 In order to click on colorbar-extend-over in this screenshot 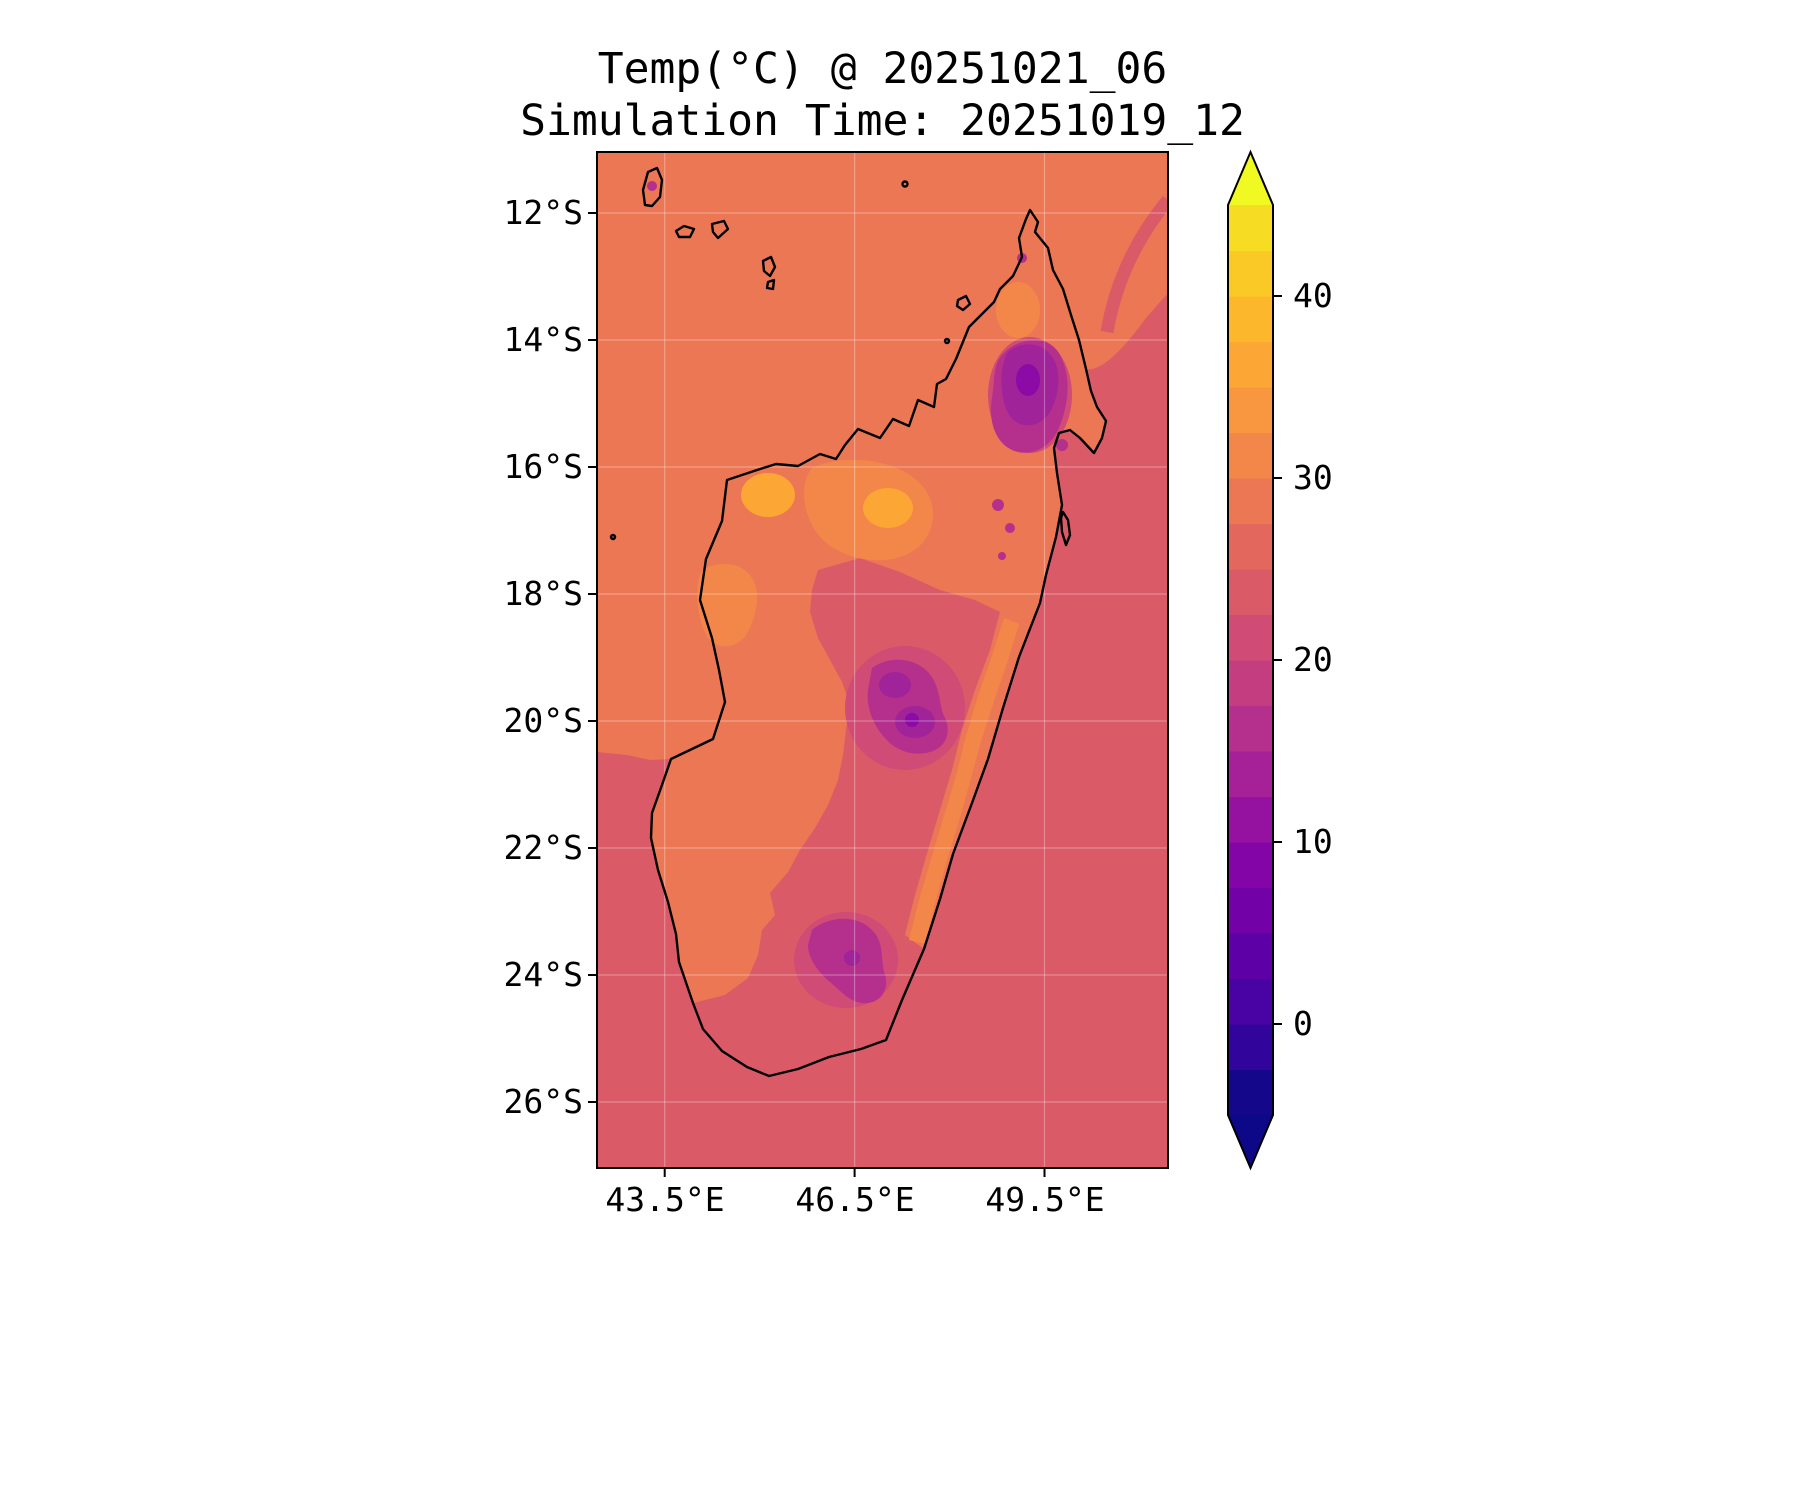, I will do `click(1250, 178)`.